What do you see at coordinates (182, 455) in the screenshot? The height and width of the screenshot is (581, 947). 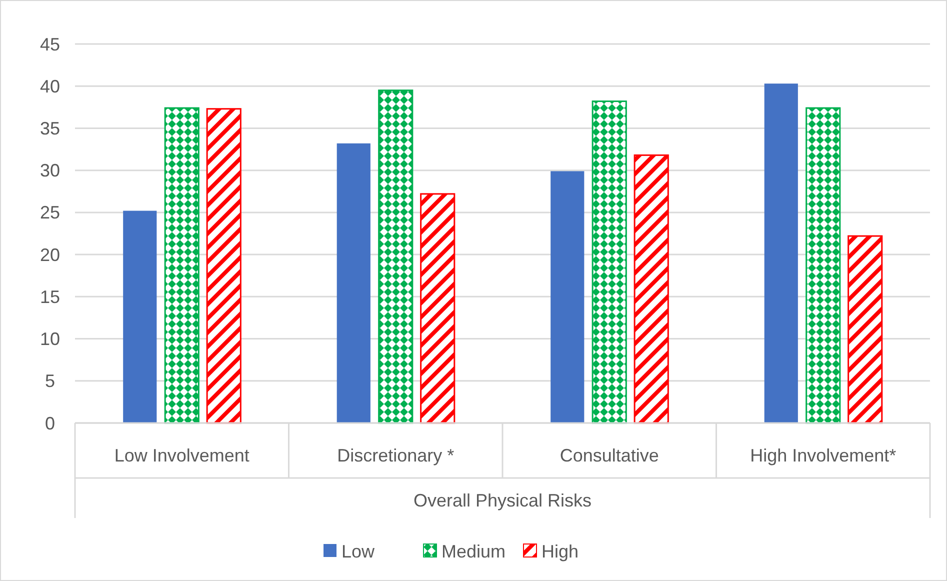 I see `x-tick-label: Low Involvement` at bounding box center [182, 455].